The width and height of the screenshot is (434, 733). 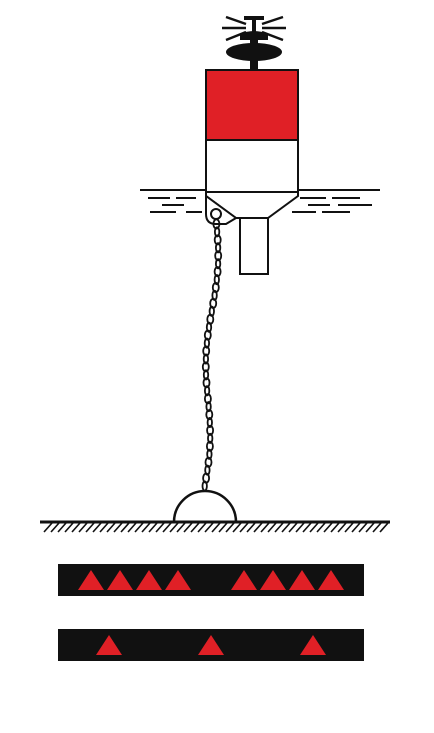 I want to click on strip-single-triangles, so click(x=211, y=645).